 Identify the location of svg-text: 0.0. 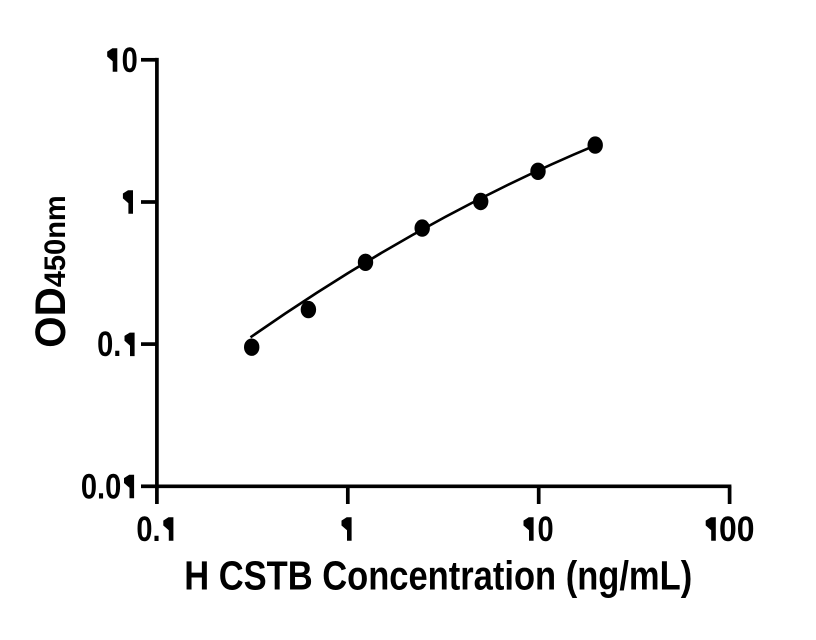
(101, 486).